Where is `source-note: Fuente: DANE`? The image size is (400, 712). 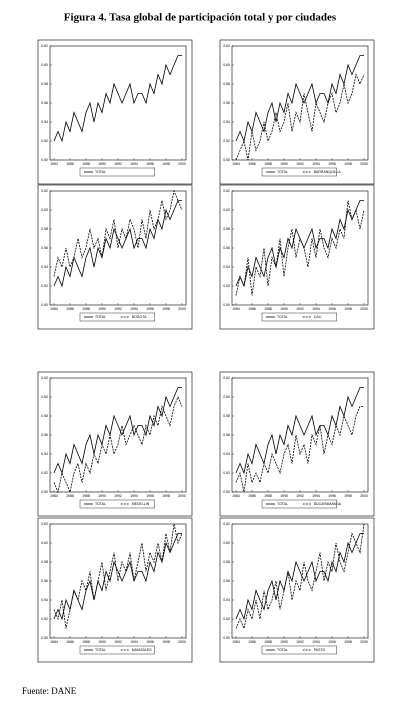
source-note: Fuente: DANE is located at coordinates (49, 691).